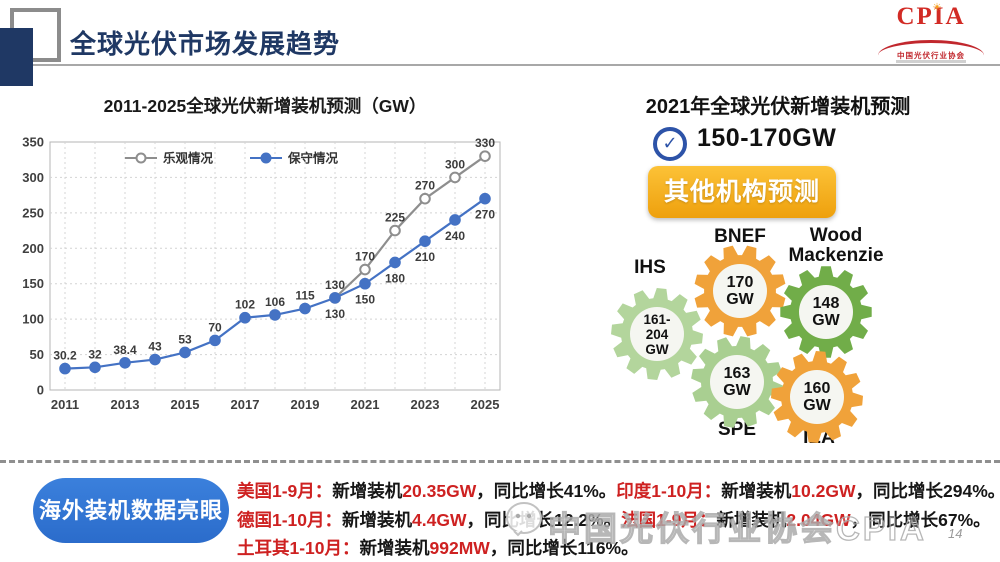  I want to click on check-circle-icon: ✓, so click(670, 144).